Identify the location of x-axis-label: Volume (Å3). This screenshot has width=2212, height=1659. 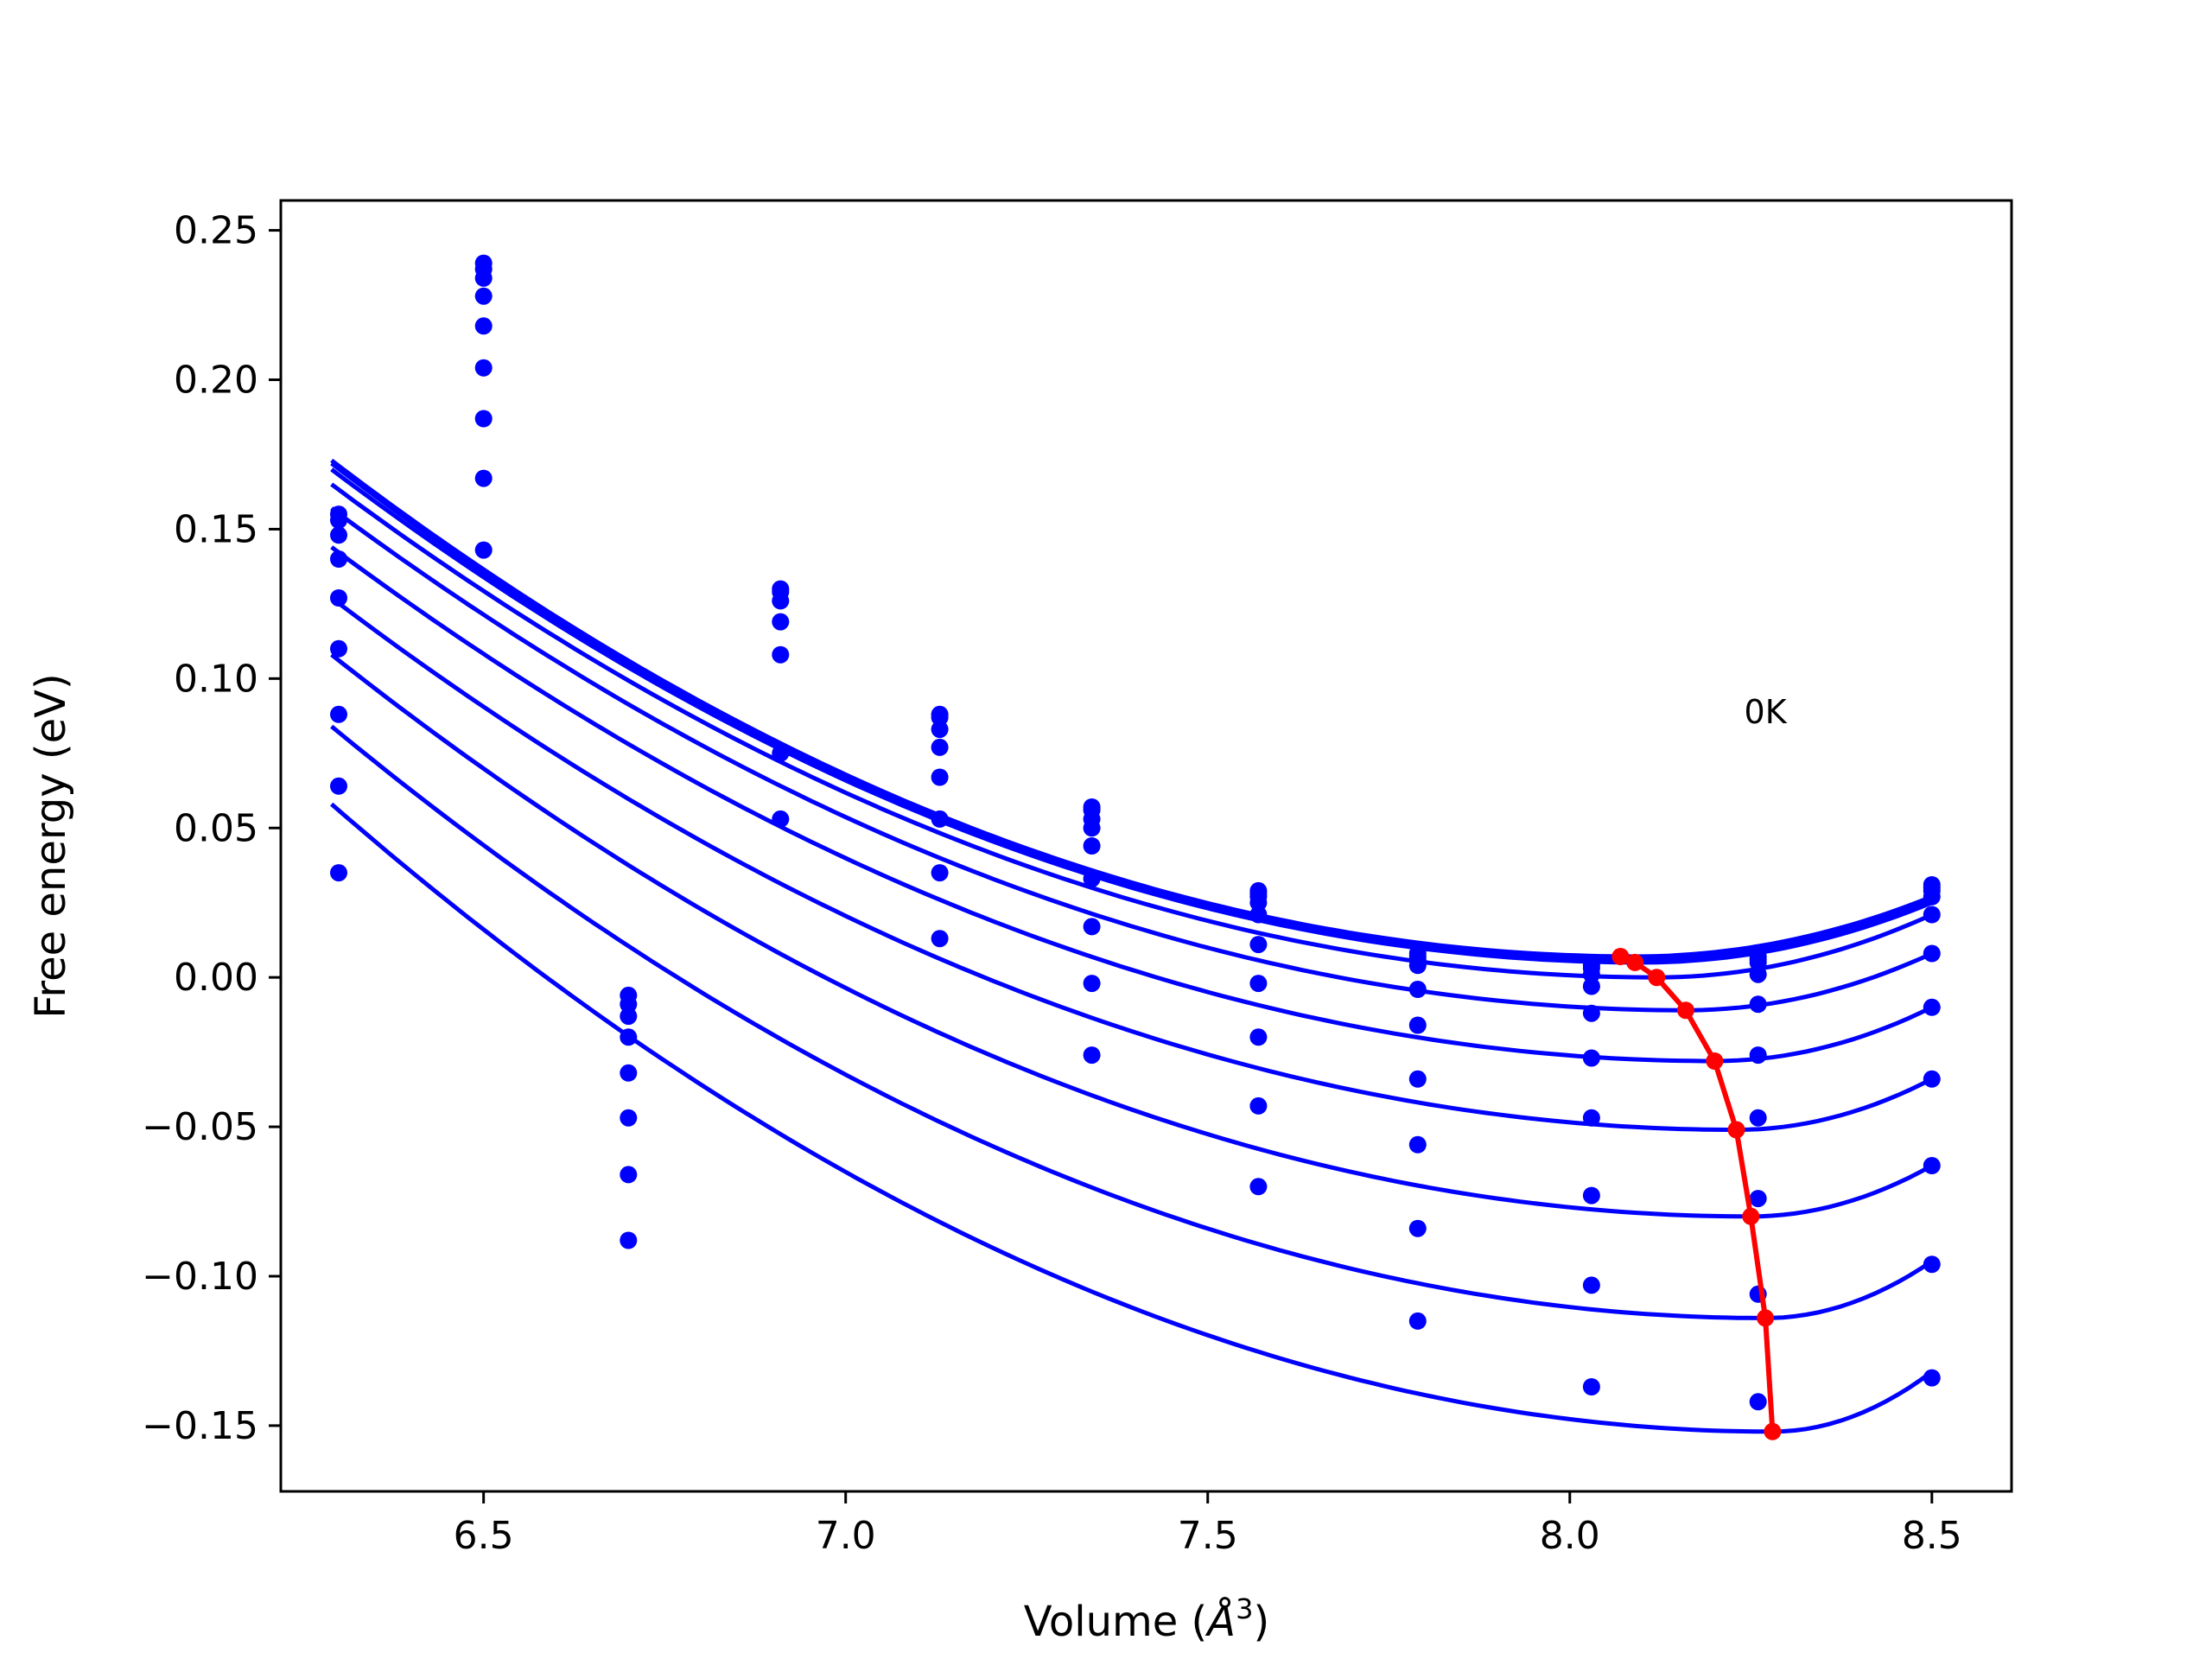
(1146, 1619).